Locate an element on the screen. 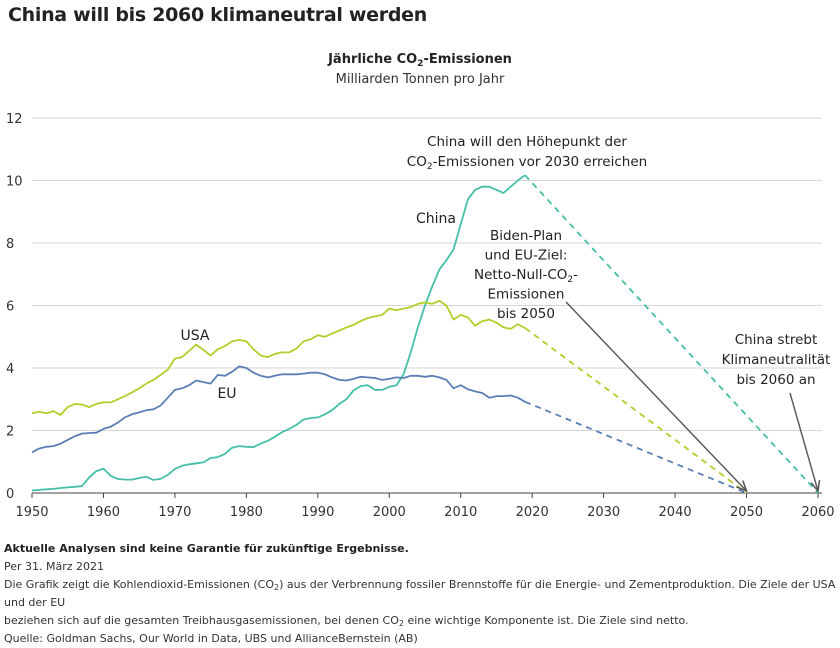  x-tick-label: 2020 is located at coordinates (532, 512).